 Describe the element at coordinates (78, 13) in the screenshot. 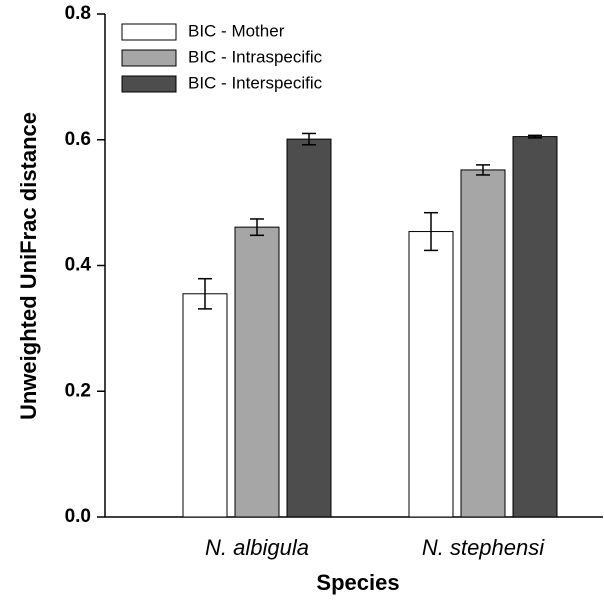

I see `y-tick-label: 0.8` at that location.